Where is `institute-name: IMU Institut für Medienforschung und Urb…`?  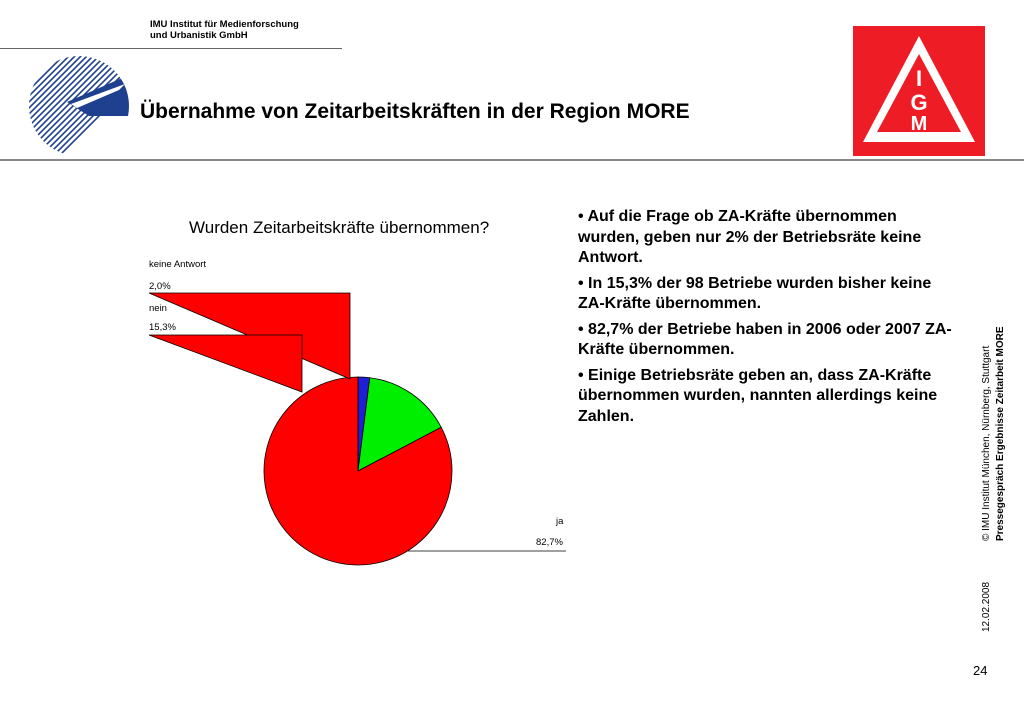
institute-name: IMU Institut für Medienforschung und Urb… is located at coordinates (224, 30).